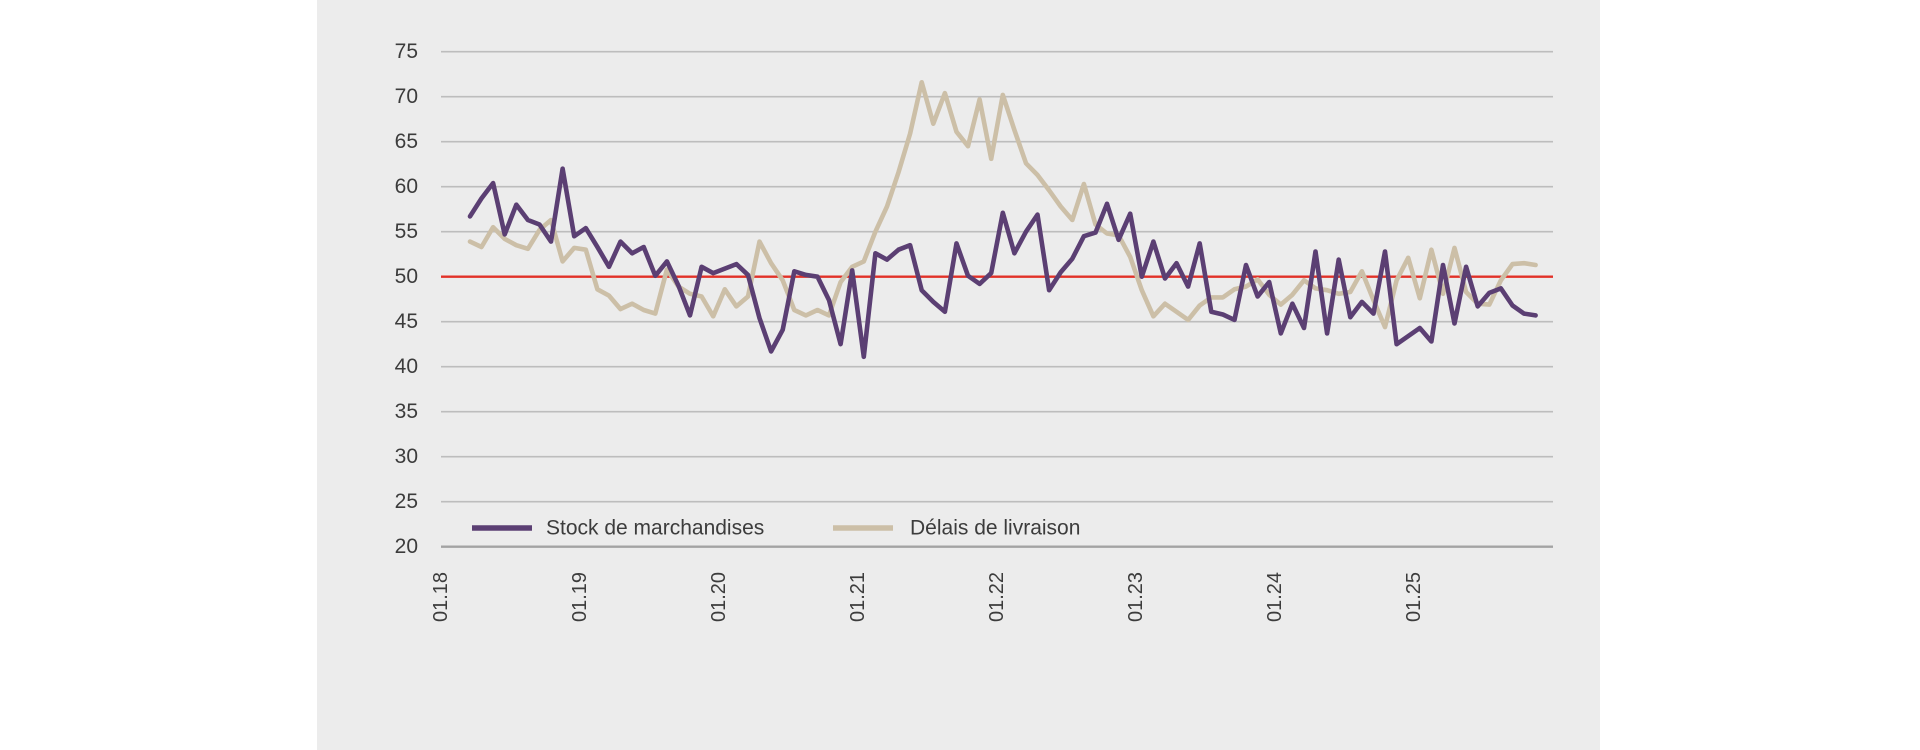  I want to click on x-tick-label-01.20: 01.20, so click(719, 597).